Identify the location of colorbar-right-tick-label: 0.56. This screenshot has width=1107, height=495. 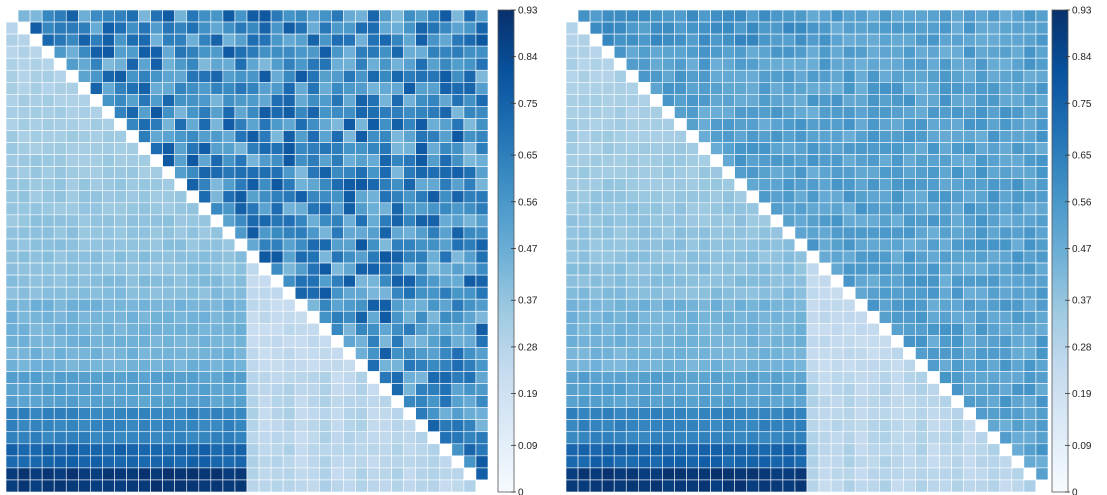
(1082, 202).